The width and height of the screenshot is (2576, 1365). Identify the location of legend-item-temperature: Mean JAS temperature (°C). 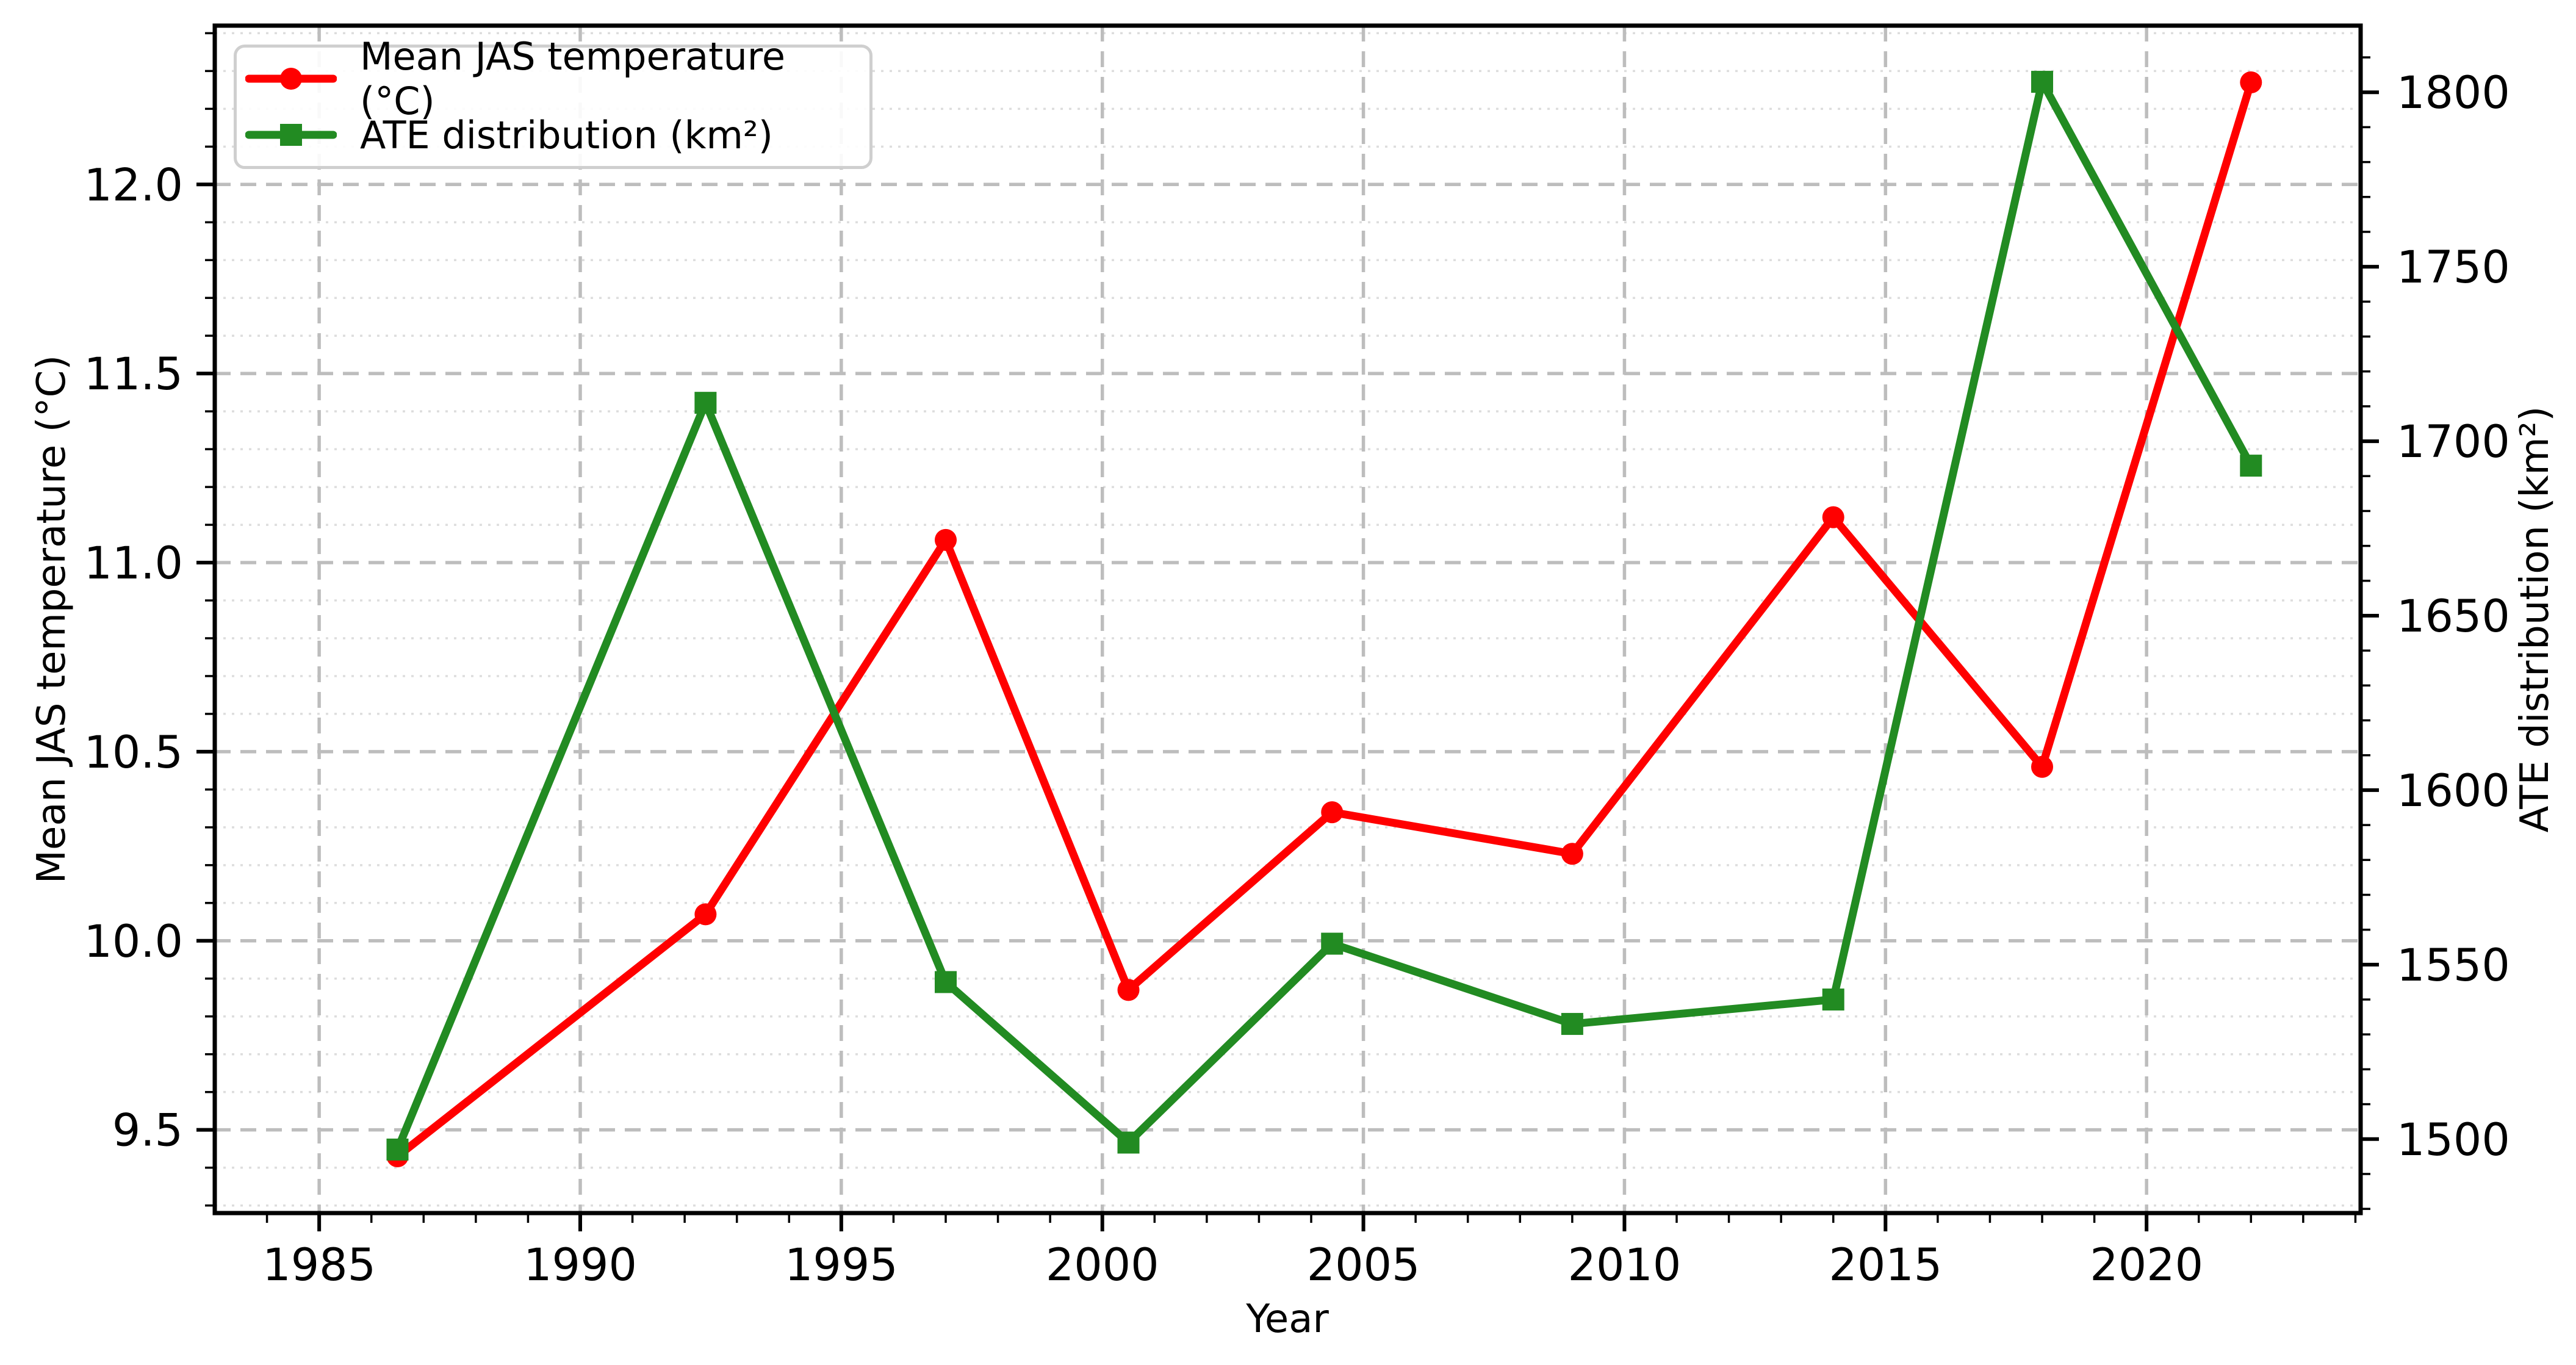
(551, 78).